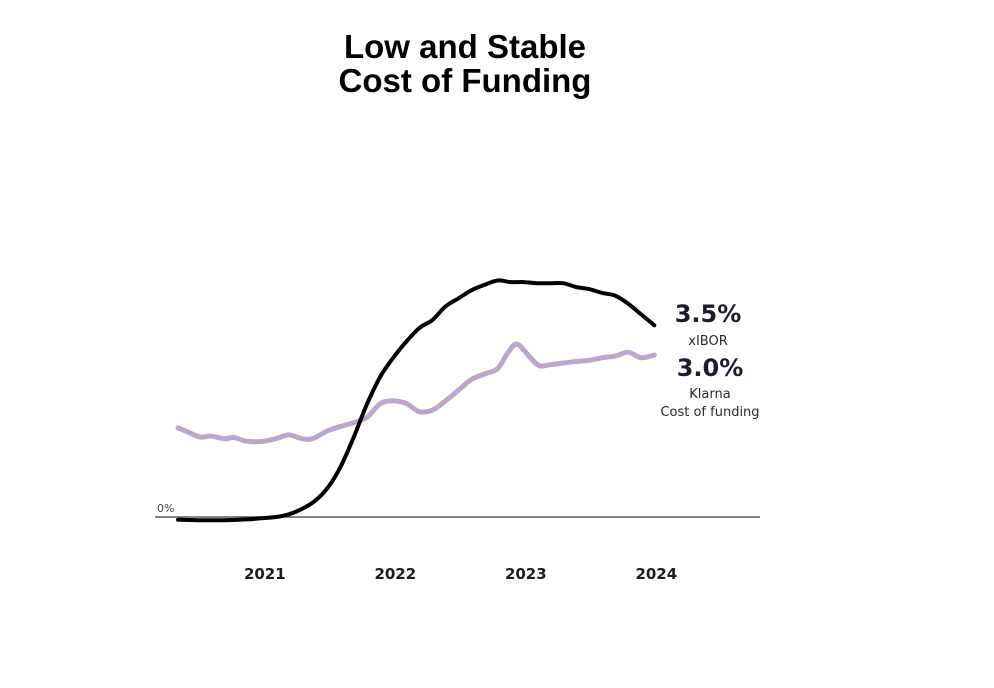  I want to click on xibor-name-label: xIBOR, so click(707, 341).